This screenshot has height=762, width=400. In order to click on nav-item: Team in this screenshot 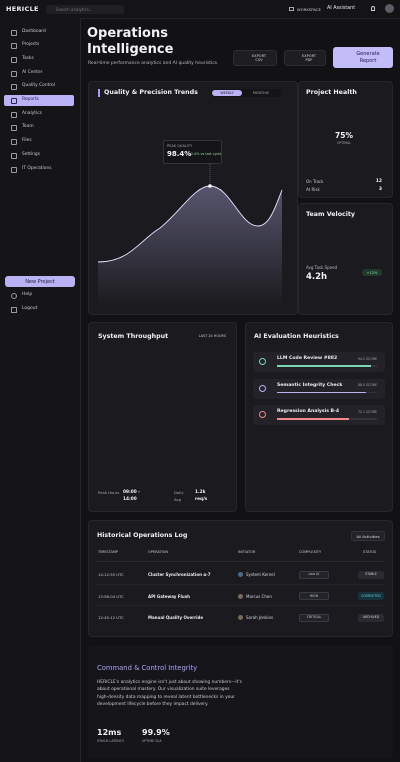, I will do `click(28, 127)`.